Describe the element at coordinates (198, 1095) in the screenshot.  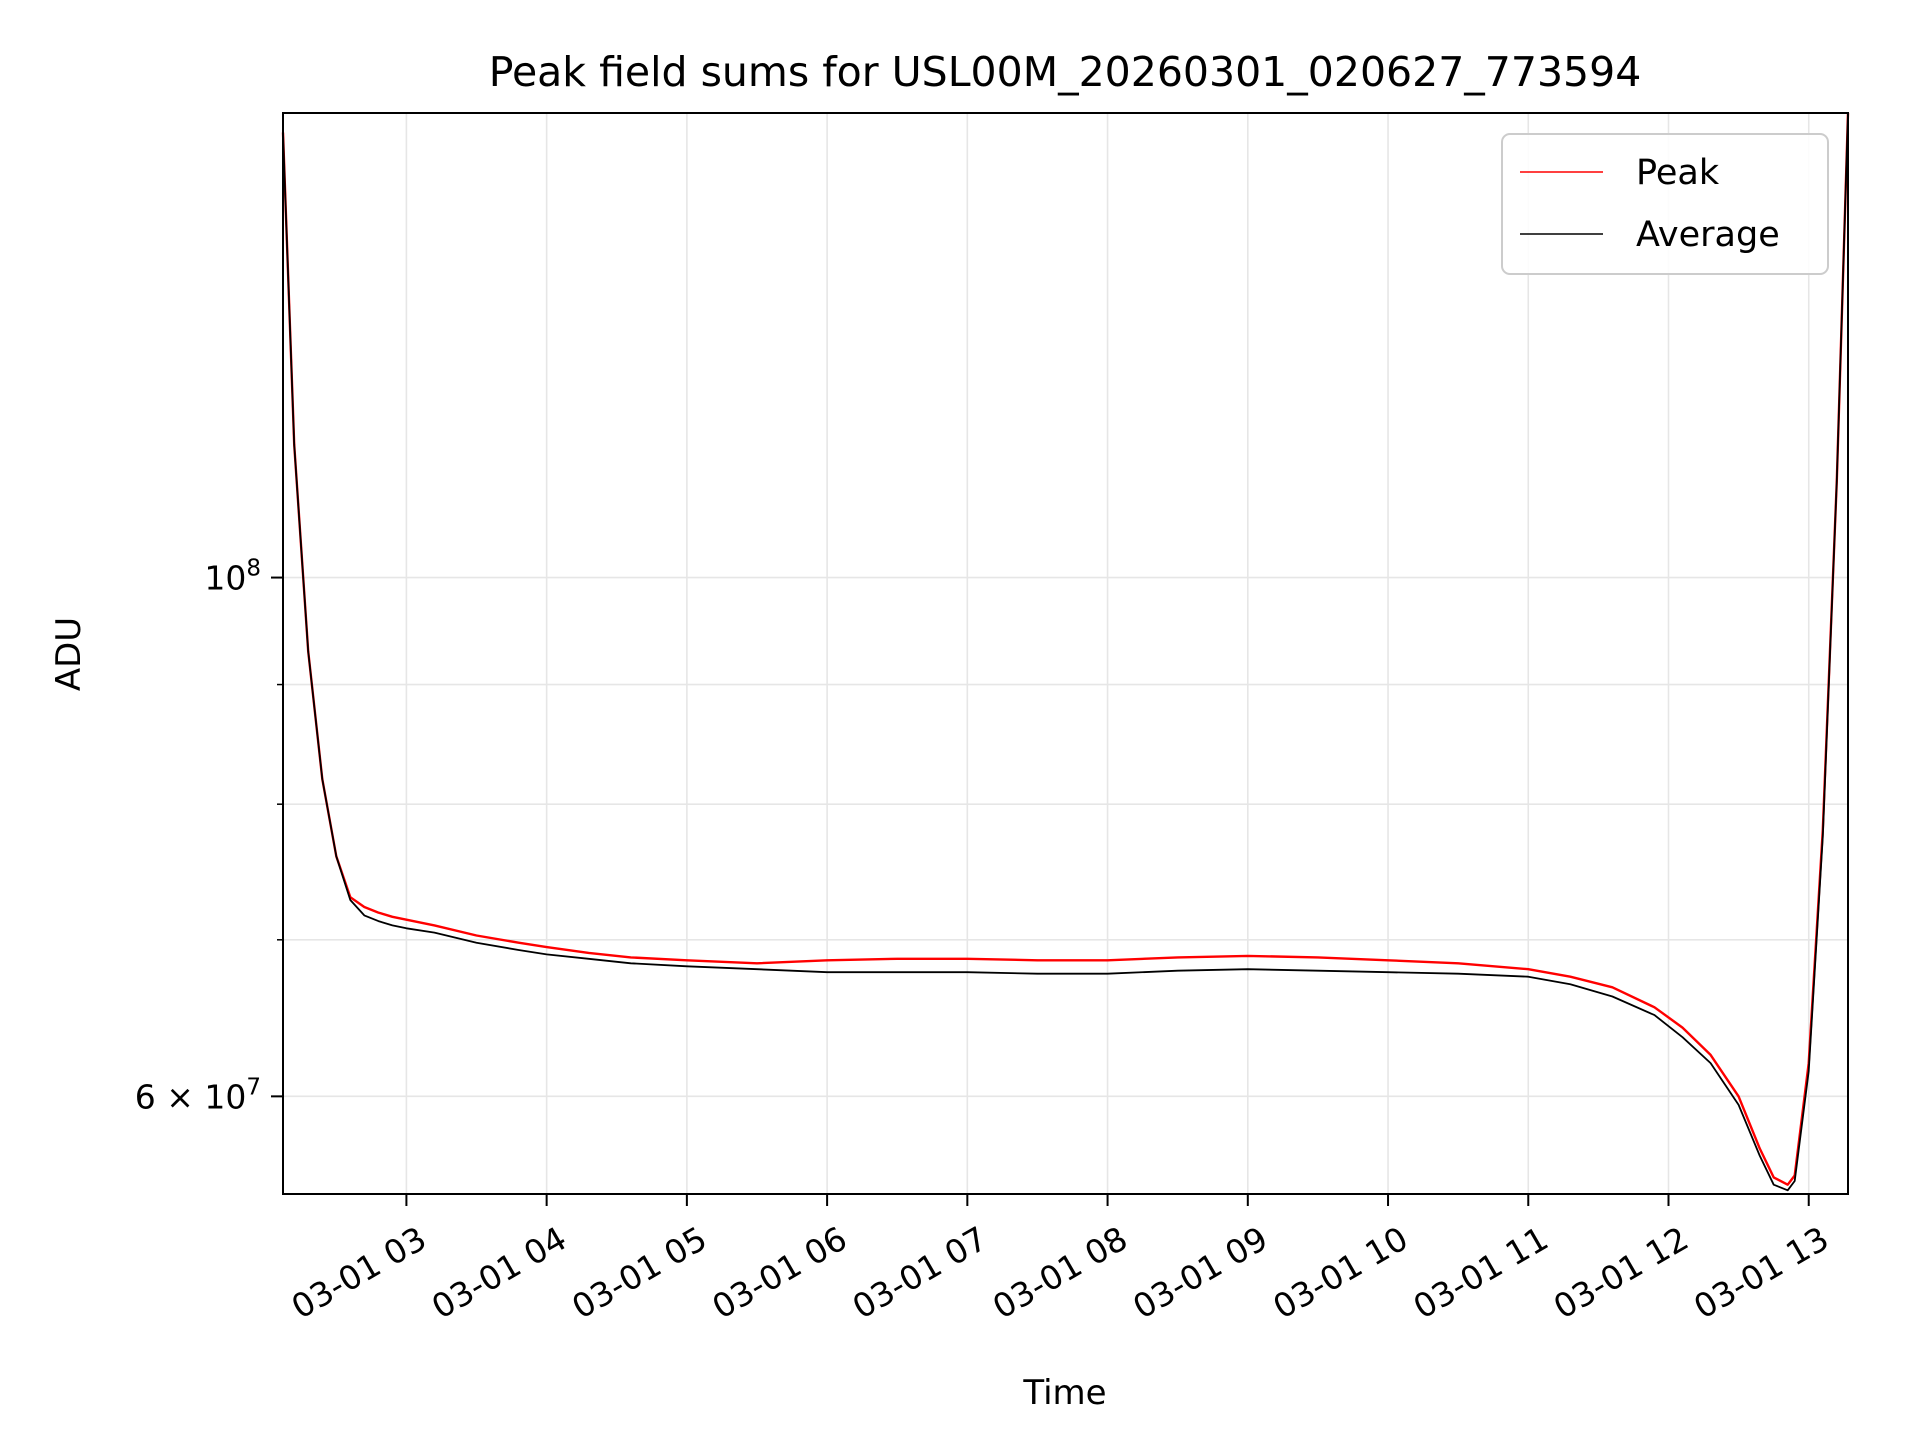
I see `y-tick-label: 6 × 107` at that location.